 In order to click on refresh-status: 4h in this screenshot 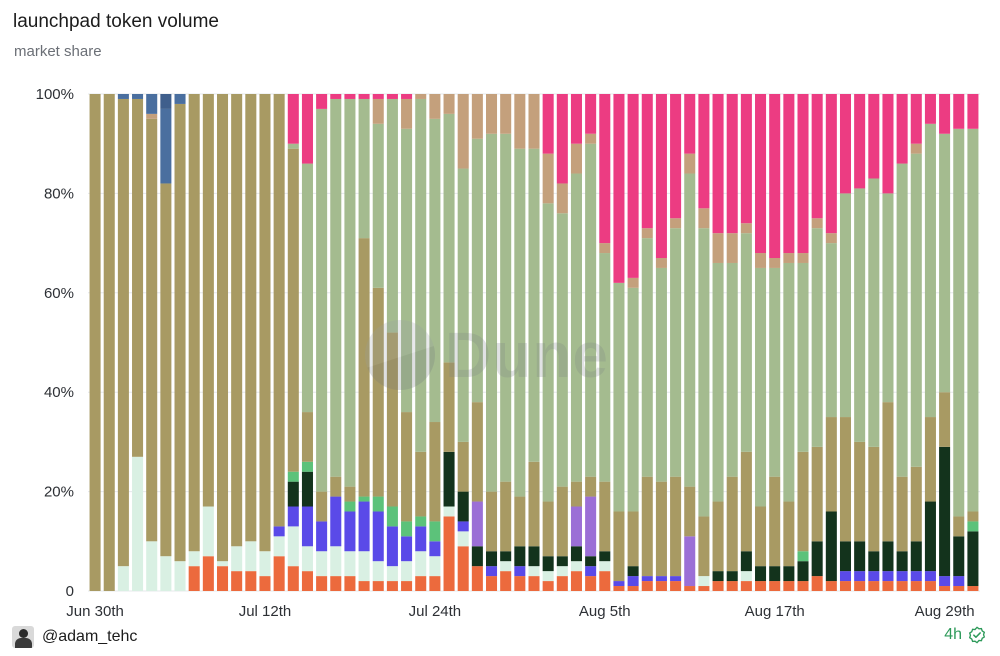, I will do `click(965, 635)`.